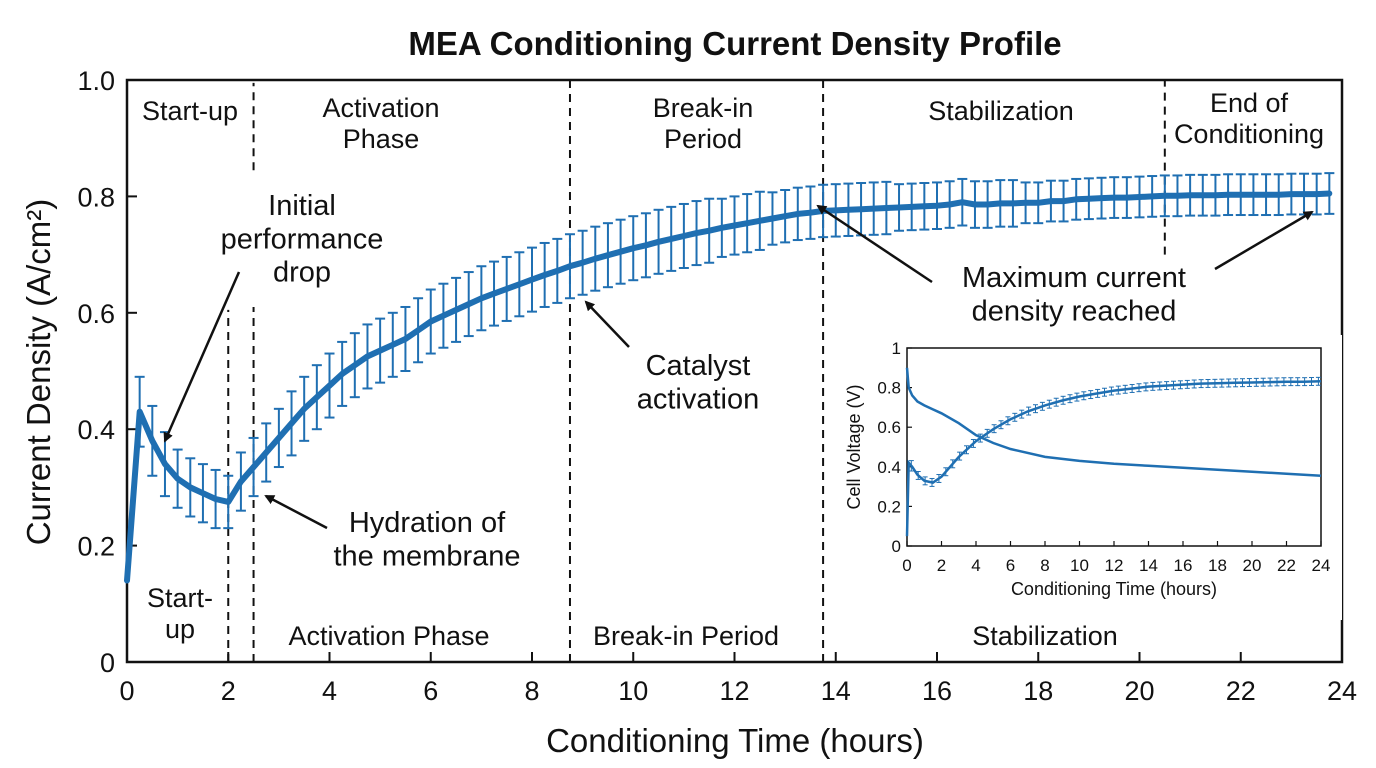  What do you see at coordinates (686, 636) in the screenshot?
I see `phase-label-bottom: Break-in Period` at bounding box center [686, 636].